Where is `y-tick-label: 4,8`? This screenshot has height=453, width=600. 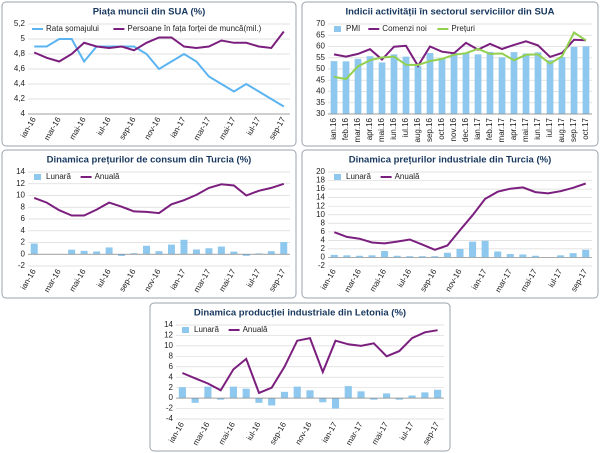 y-tick-label: 4,8 is located at coordinates (20, 53).